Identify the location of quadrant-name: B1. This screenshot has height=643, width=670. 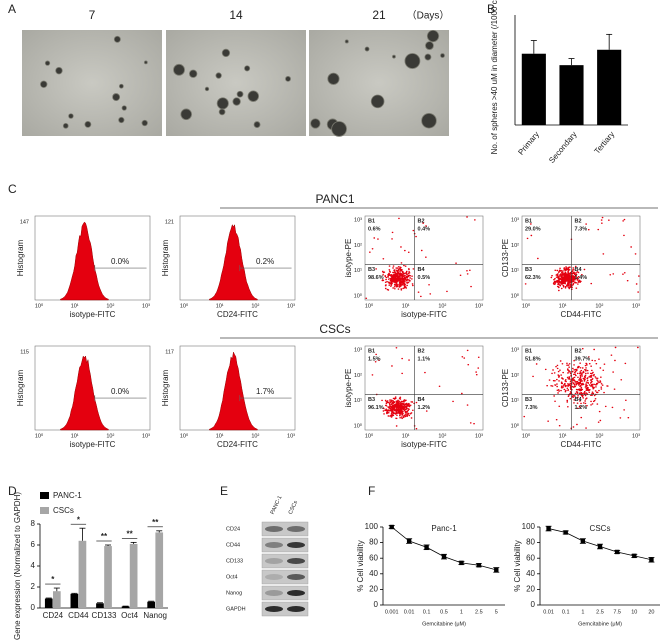
(528, 221).